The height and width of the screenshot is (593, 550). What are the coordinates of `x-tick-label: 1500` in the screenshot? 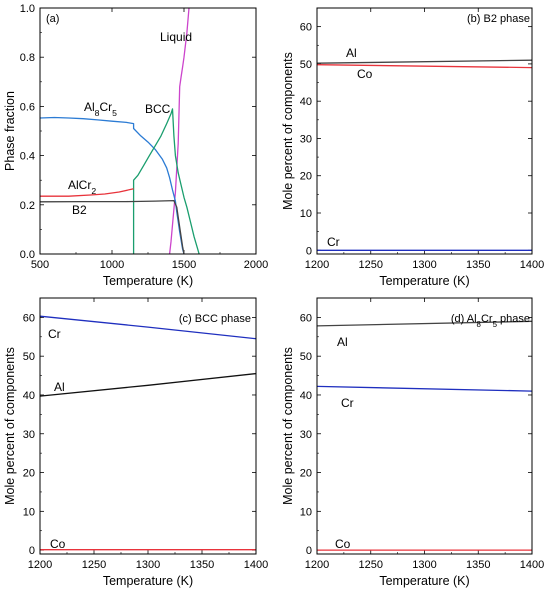 It's located at (184, 265).